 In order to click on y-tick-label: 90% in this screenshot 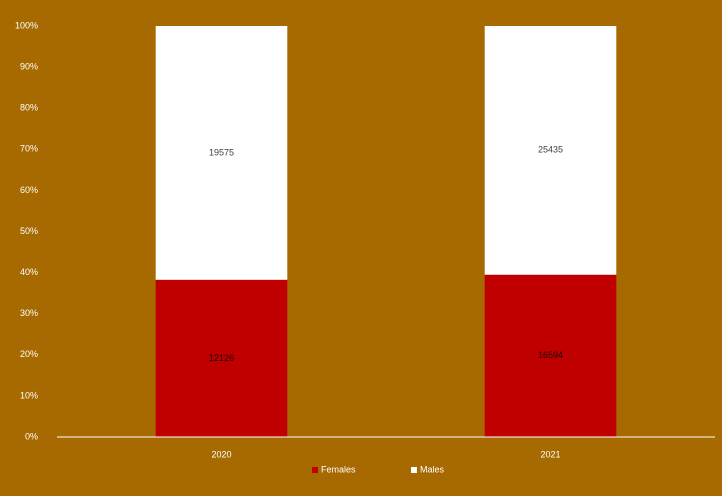, I will do `click(29, 66)`.